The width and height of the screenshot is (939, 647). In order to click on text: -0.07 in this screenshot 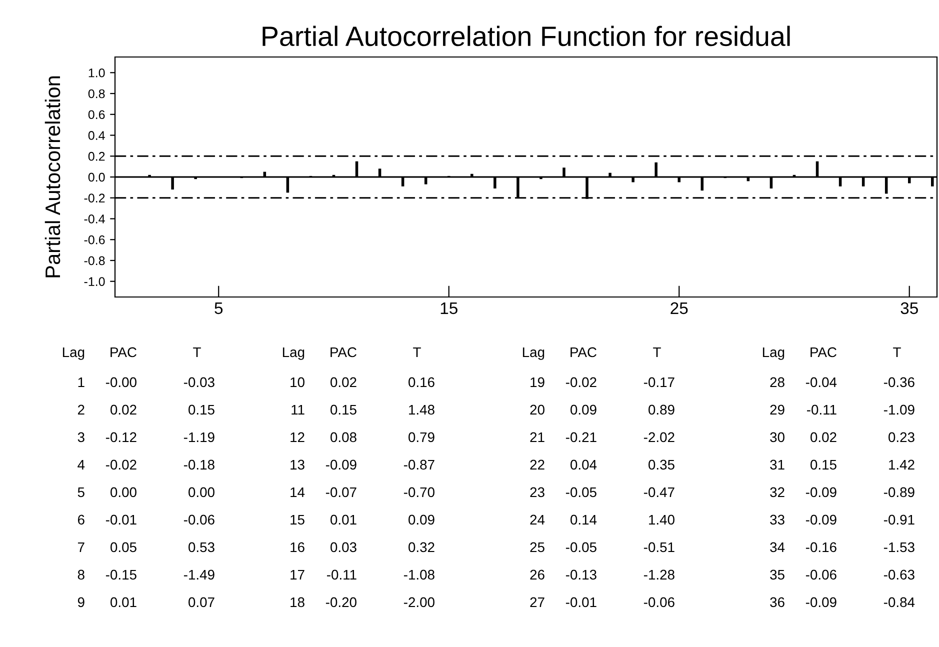, I will do `click(341, 492)`.